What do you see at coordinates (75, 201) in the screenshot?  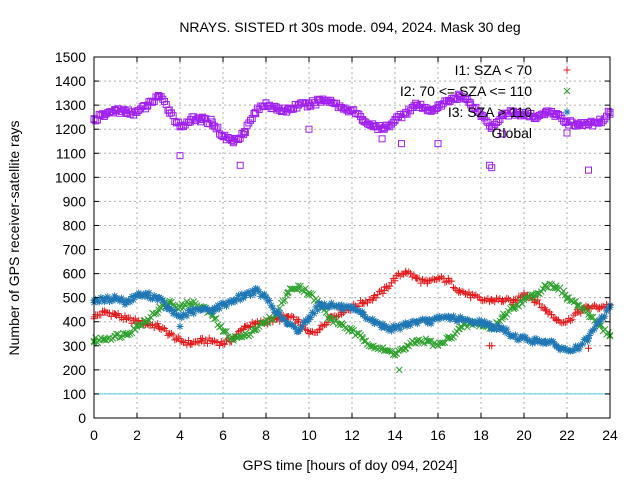 I see `y-tick-label: 900` at bounding box center [75, 201].